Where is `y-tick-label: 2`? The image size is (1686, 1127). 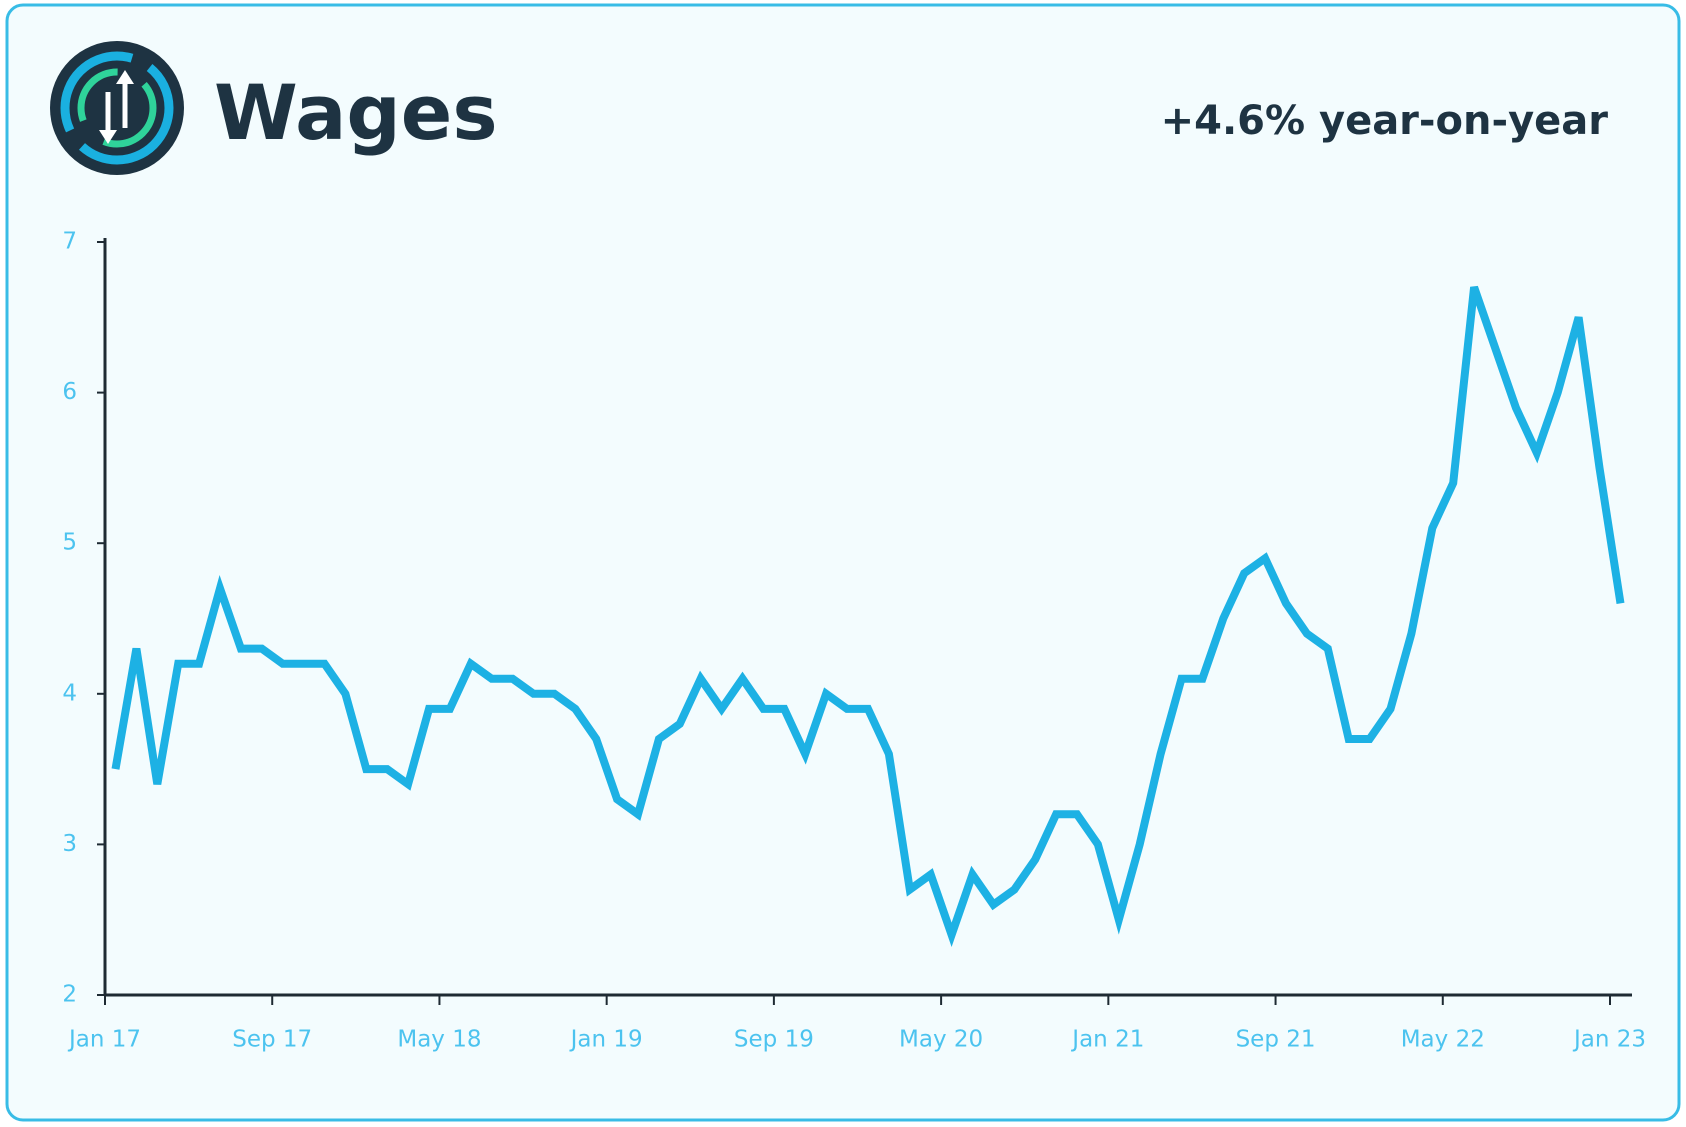
y-tick-label: 2 is located at coordinates (69, 995).